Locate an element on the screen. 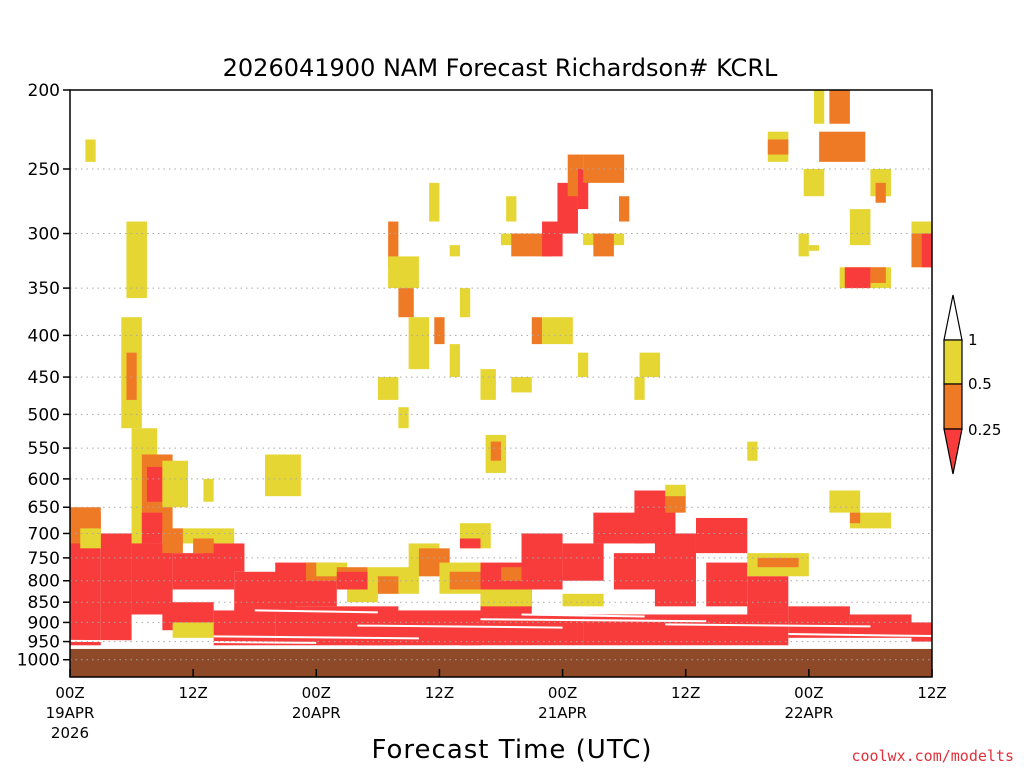 The height and width of the screenshot is (768, 1024). color-legend: 1 0.5 0.25 is located at coordinates (972, 384).